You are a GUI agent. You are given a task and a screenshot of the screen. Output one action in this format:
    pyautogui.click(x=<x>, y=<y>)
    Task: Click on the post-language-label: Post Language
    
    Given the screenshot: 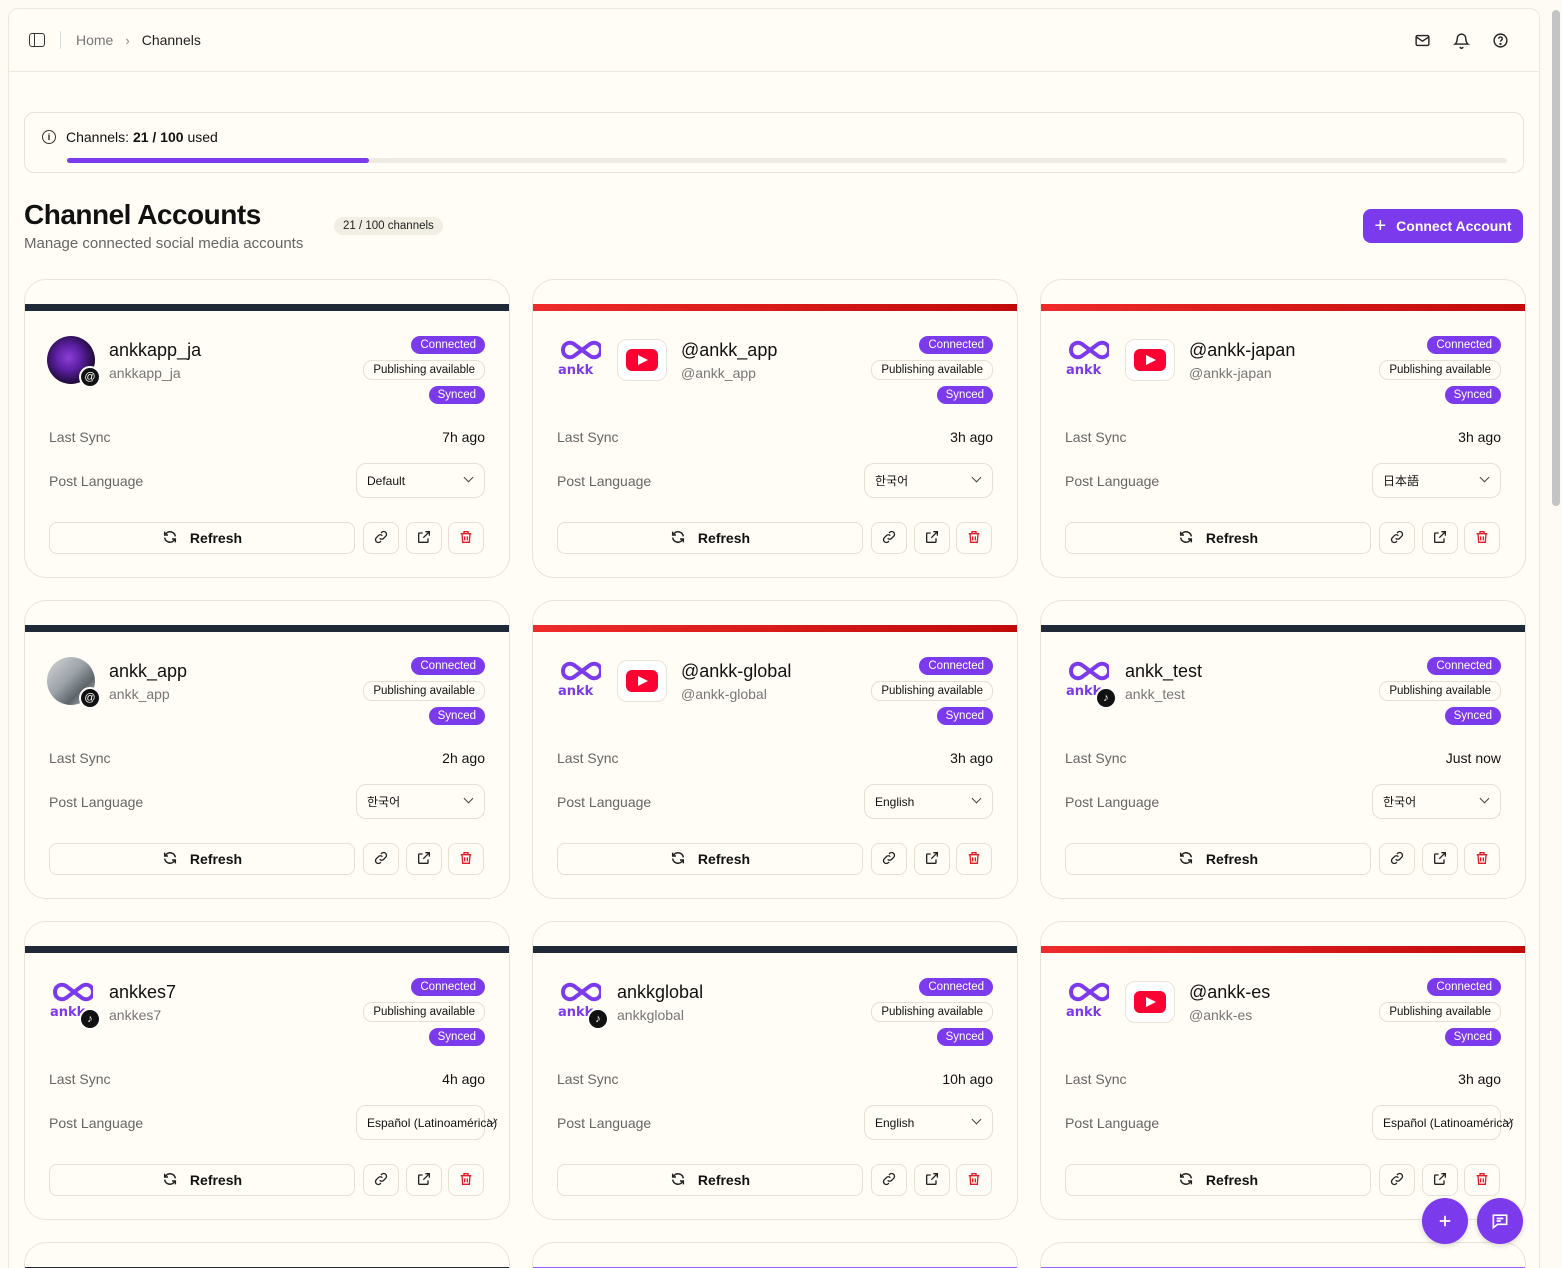 What is the action you would take?
    pyautogui.click(x=604, y=1123)
    